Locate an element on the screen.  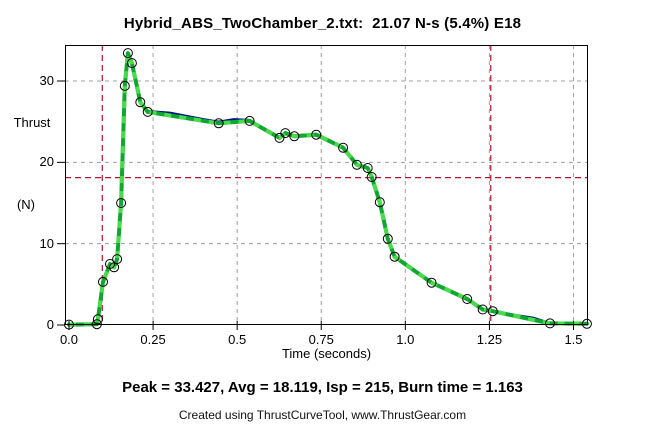
y-axis-label-thrust: Thrust is located at coordinates (32, 122).